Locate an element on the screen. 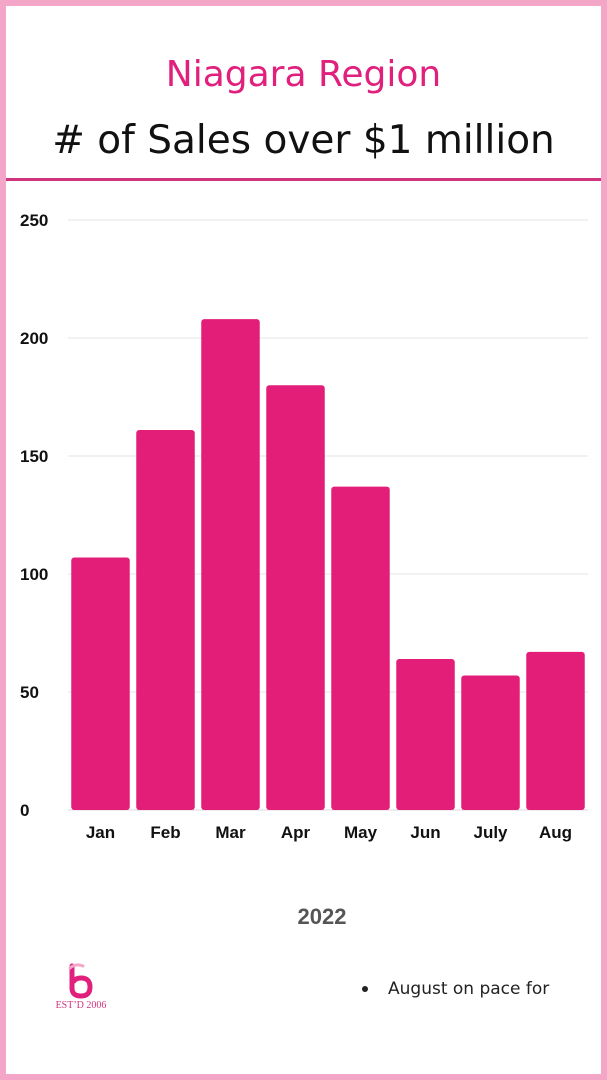 The width and height of the screenshot is (607, 1080). y-tick-label: 100 is located at coordinates (34, 574).